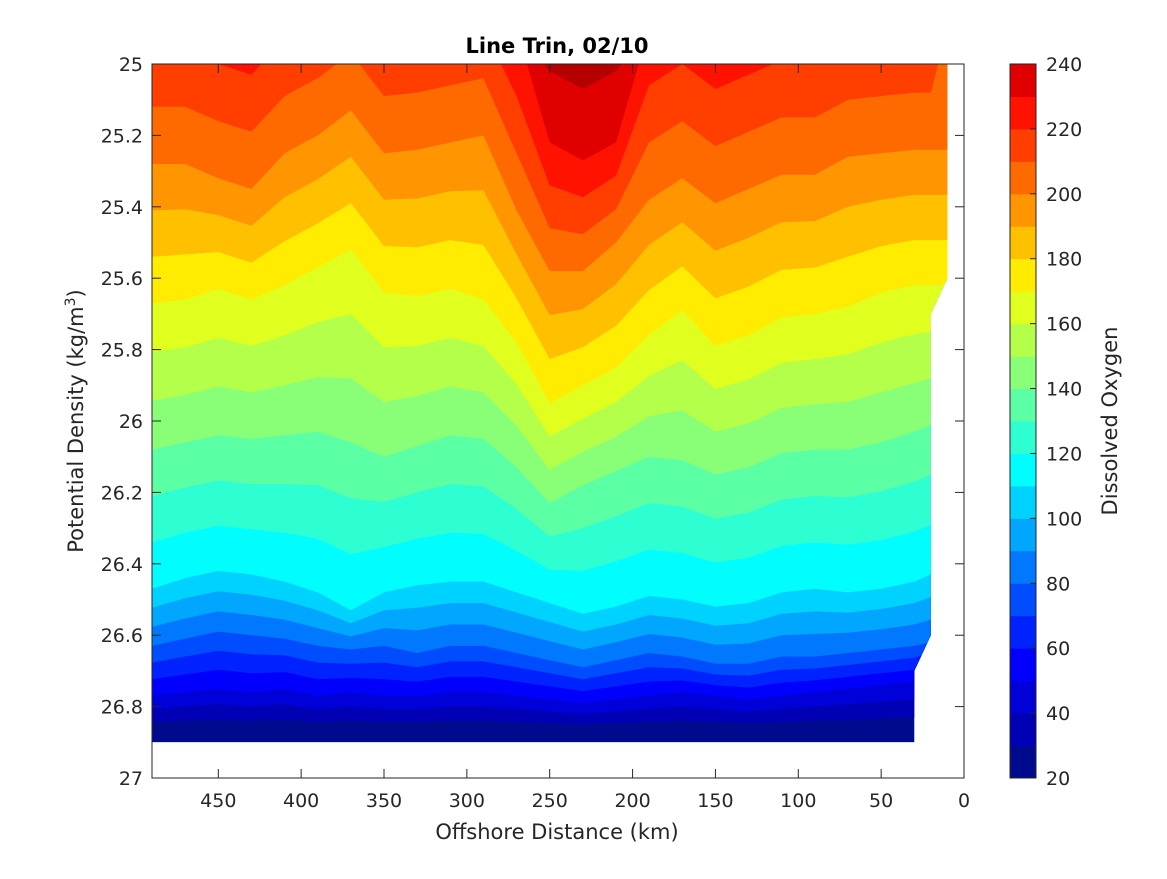  Describe the element at coordinates (122, 708) in the screenshot. I see `y-tick-label: 26.8` at that location.